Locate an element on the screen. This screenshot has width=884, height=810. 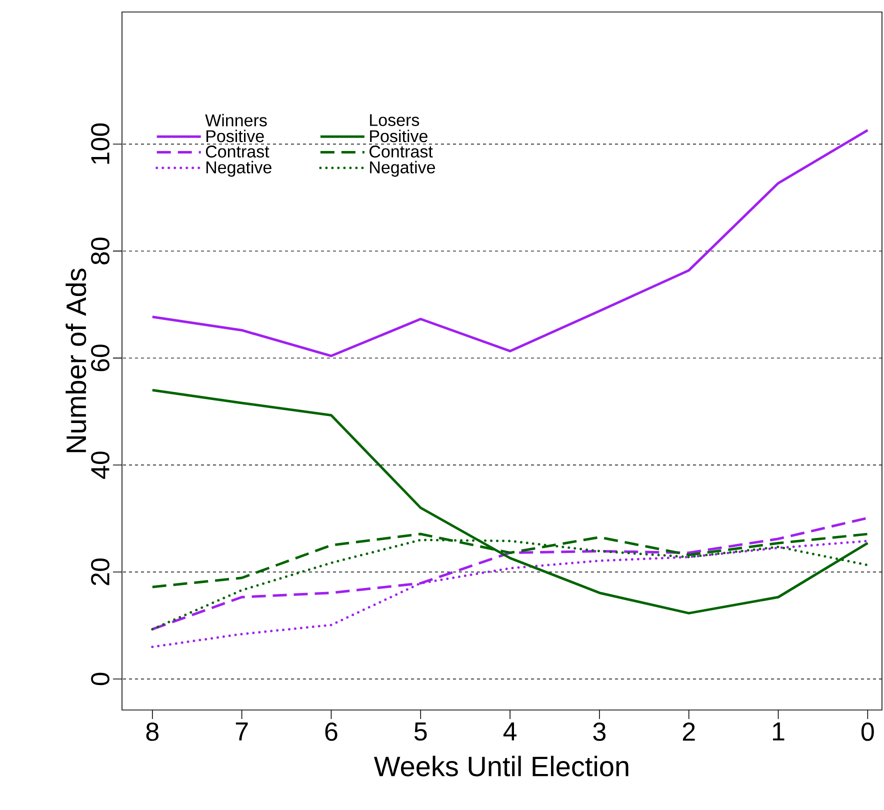
y-tick-label: 40 is located at coordinates (100, 465).